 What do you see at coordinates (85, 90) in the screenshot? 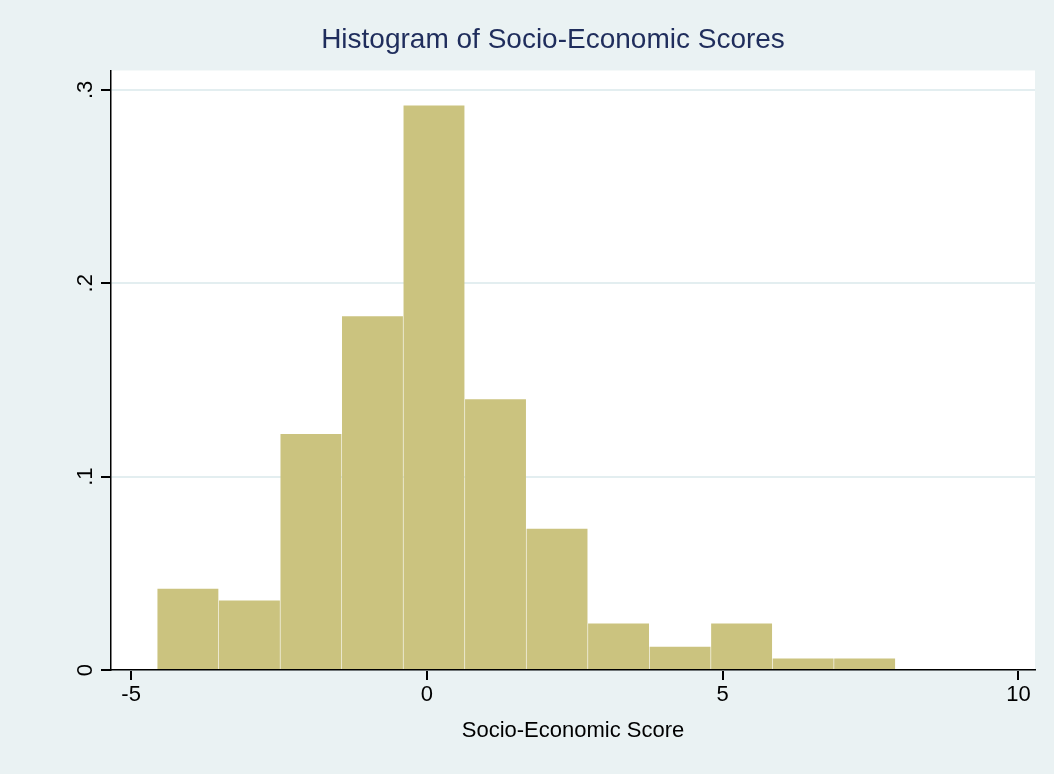
I see `y-tick-label: .3` at bounding box center [85, 90].